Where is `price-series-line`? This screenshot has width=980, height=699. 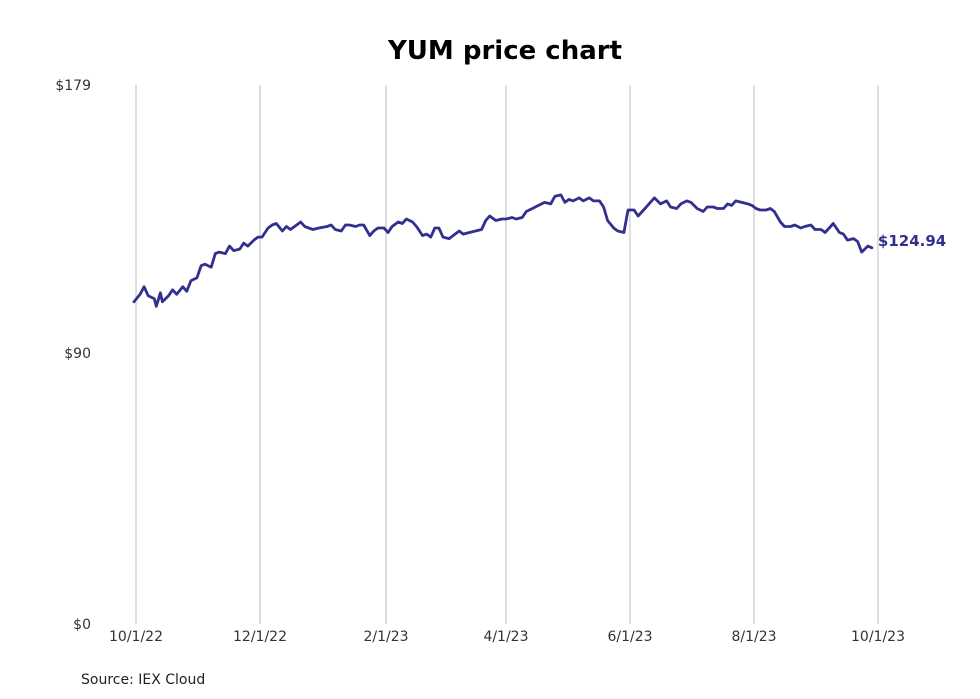
price-series-line is located at coordinates (503, 250).